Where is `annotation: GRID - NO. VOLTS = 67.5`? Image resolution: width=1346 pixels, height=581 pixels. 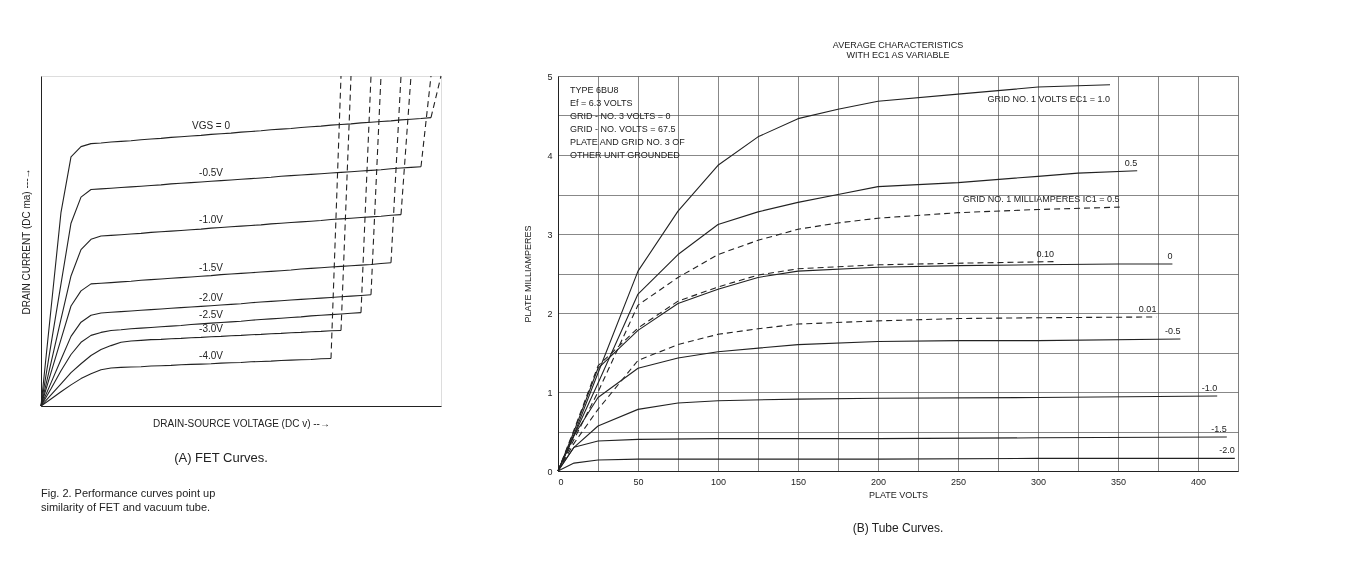 annotation: GRID - NO. VOLTS = 67.5 is located at coordinates (623, 129).